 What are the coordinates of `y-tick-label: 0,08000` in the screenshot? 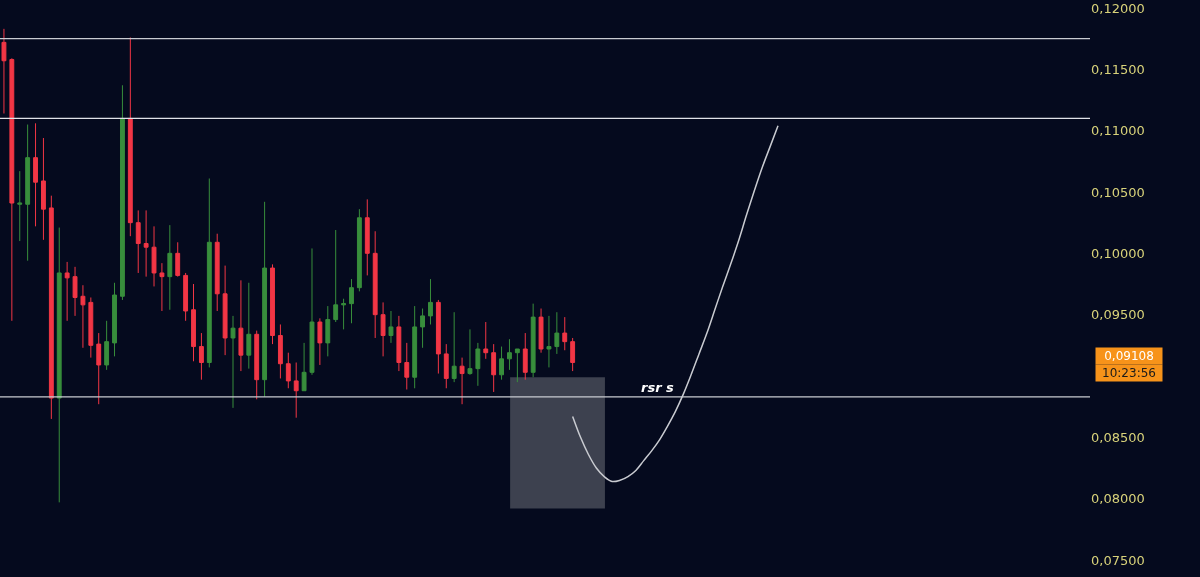 It's located at (1118, 499).